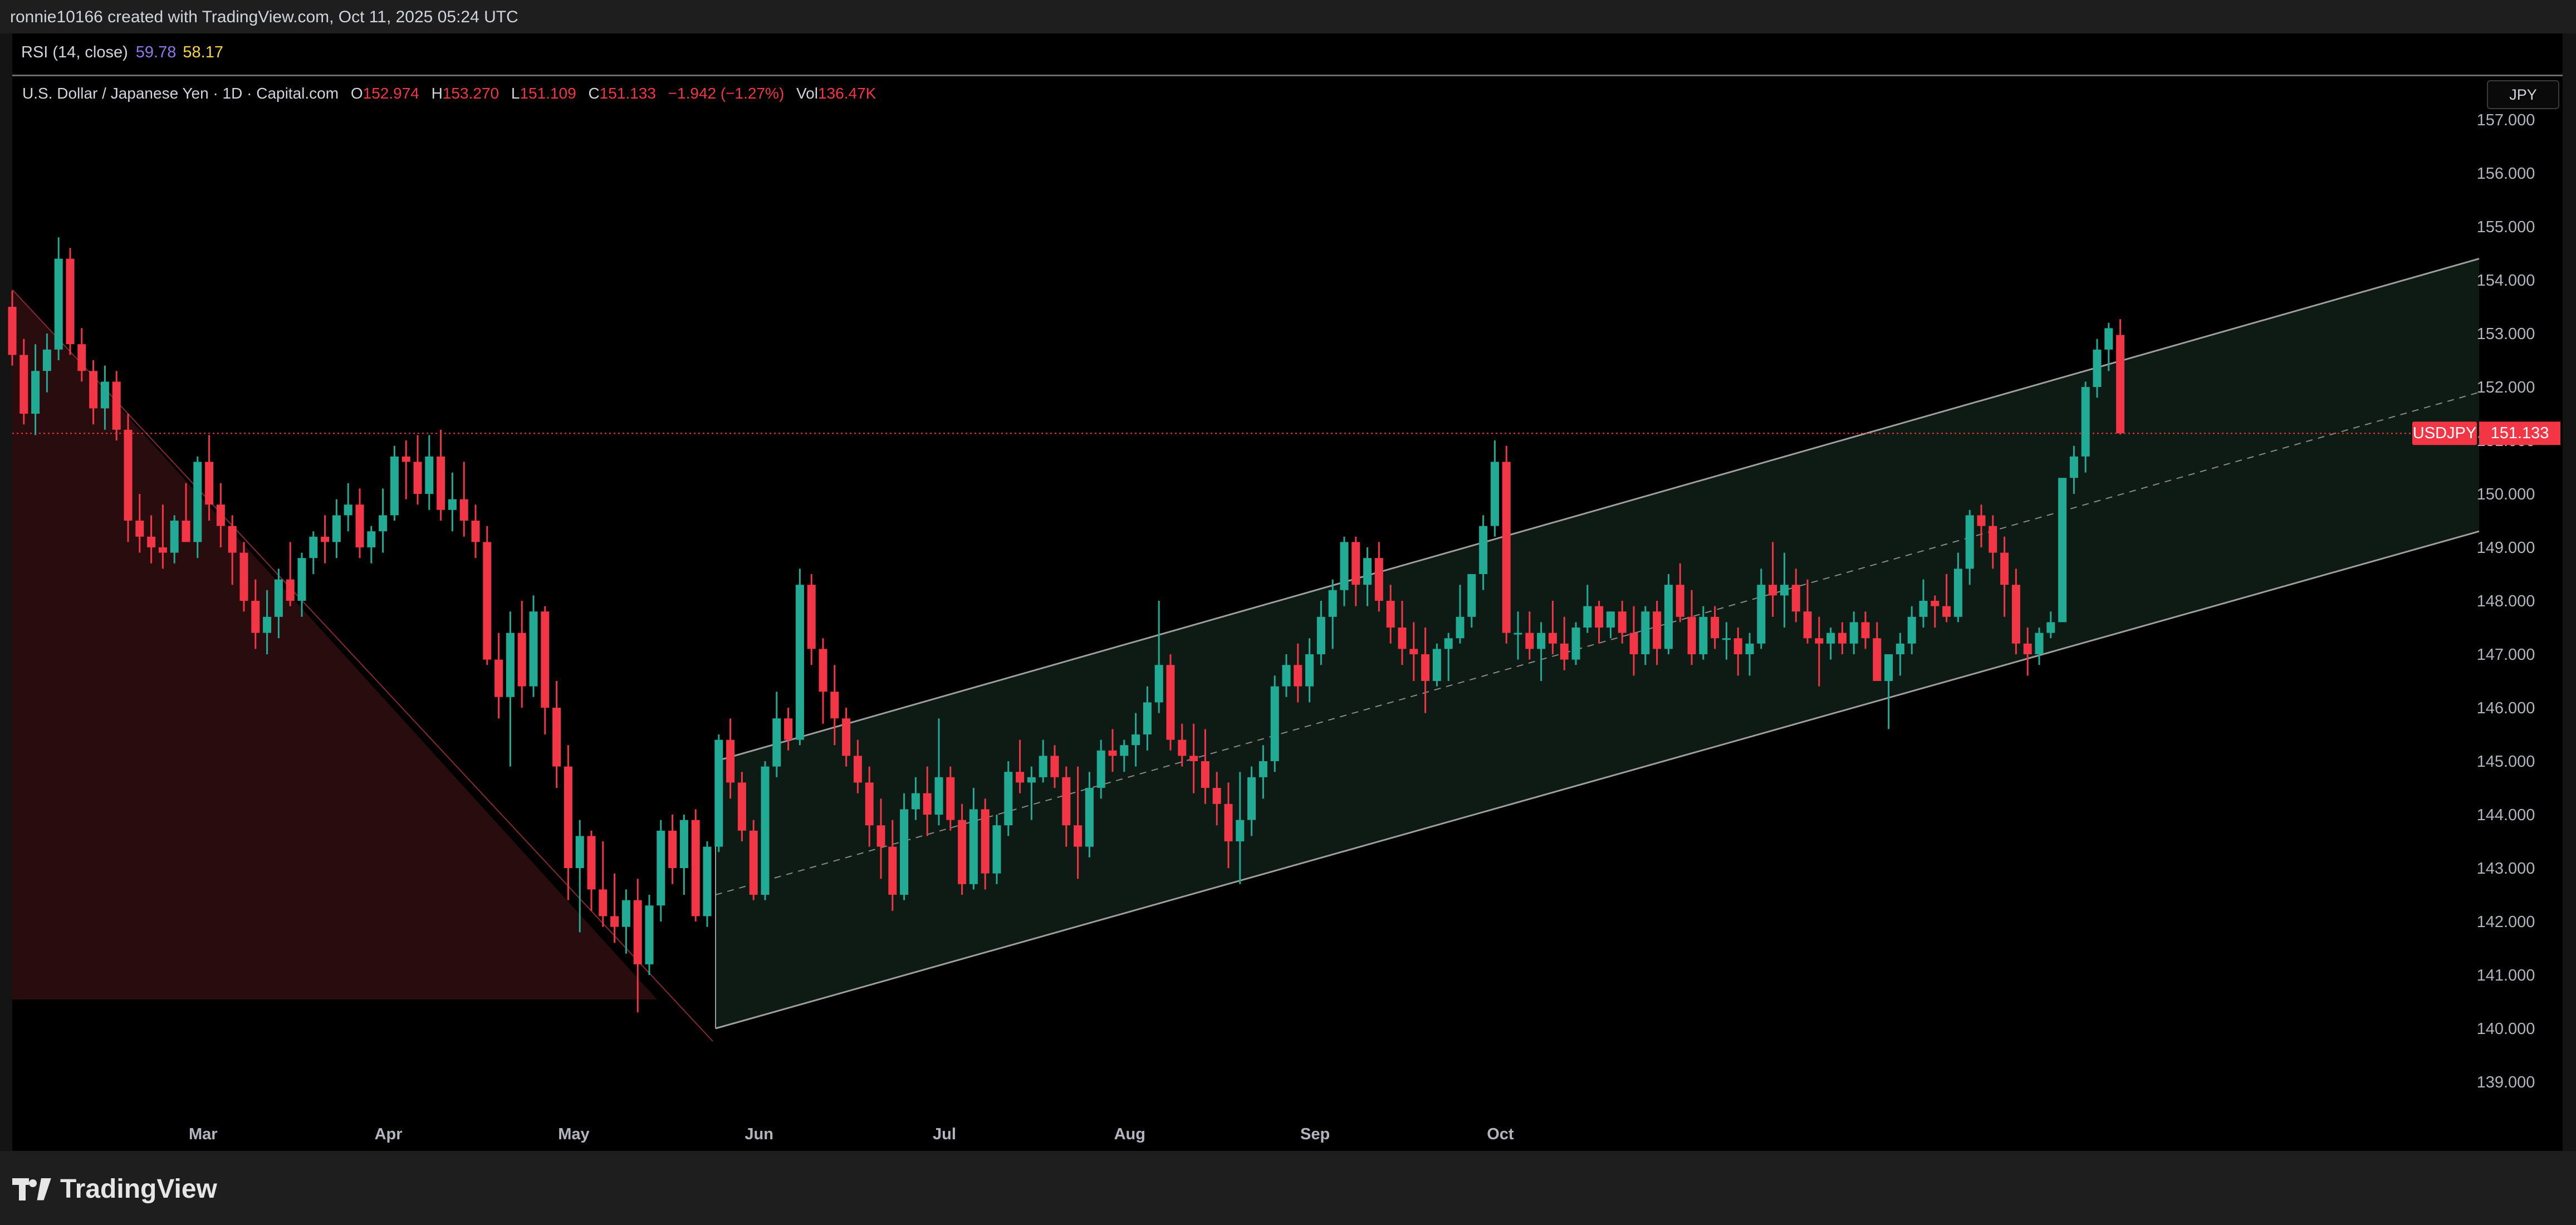 The height and width of the screenshot is (1225, 2576). What do you see at coordinates (138, 1189) in the screenshot?
I see `brand-name: TradingView` at bounding box center [138, 1189].